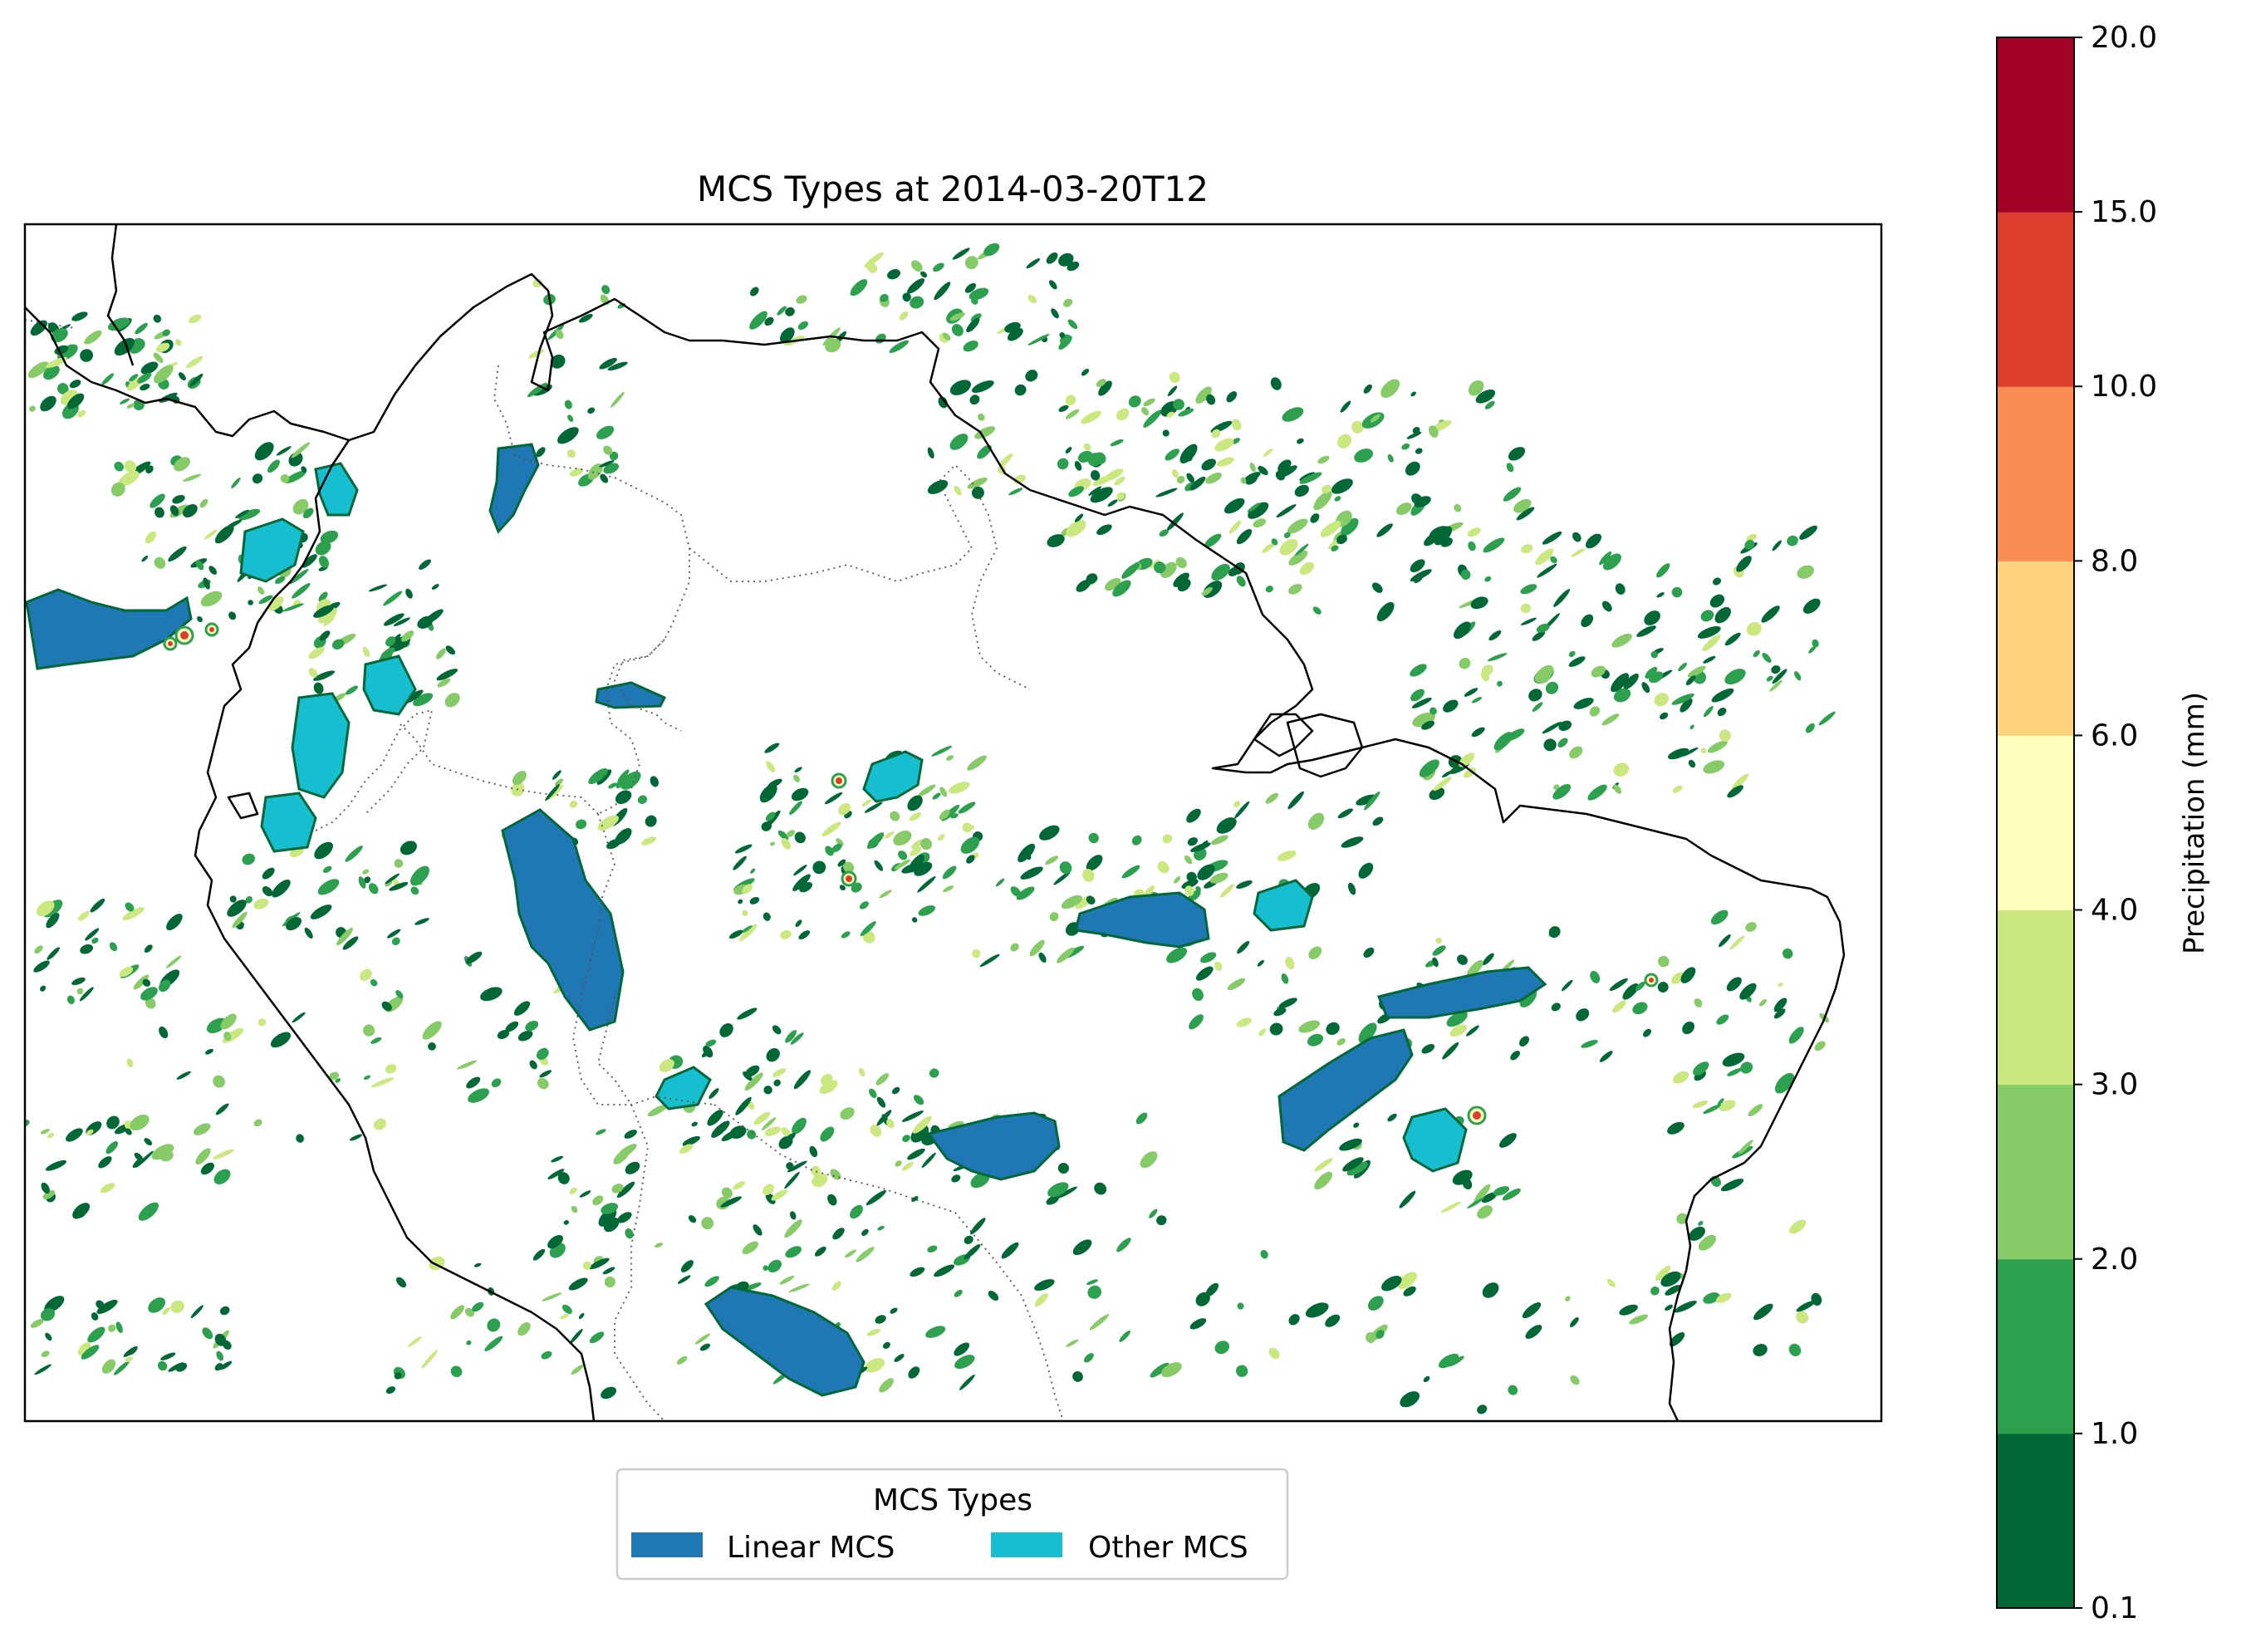 This screenshot has height=1652, width=2246. I want to click on colorbar-cell, so click(2035, 1172).